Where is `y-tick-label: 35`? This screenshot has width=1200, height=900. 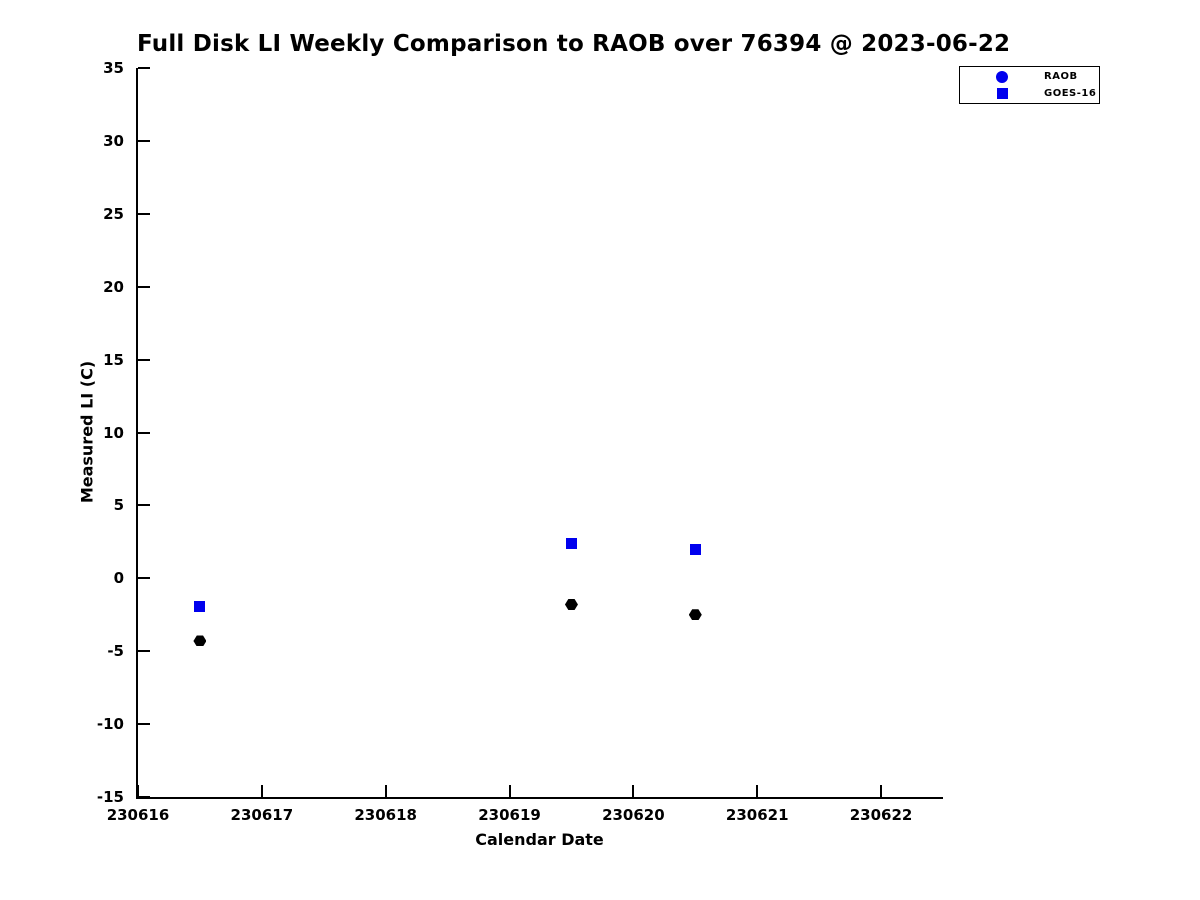 y-tick-label: 35 is located at coordinates (113, 68).